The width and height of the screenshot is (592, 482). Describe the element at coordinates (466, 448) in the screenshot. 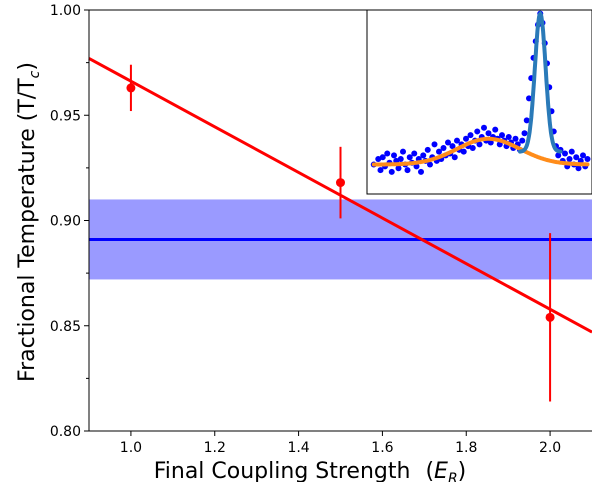

I see `x-tick-label-4: 1.8` at that location.